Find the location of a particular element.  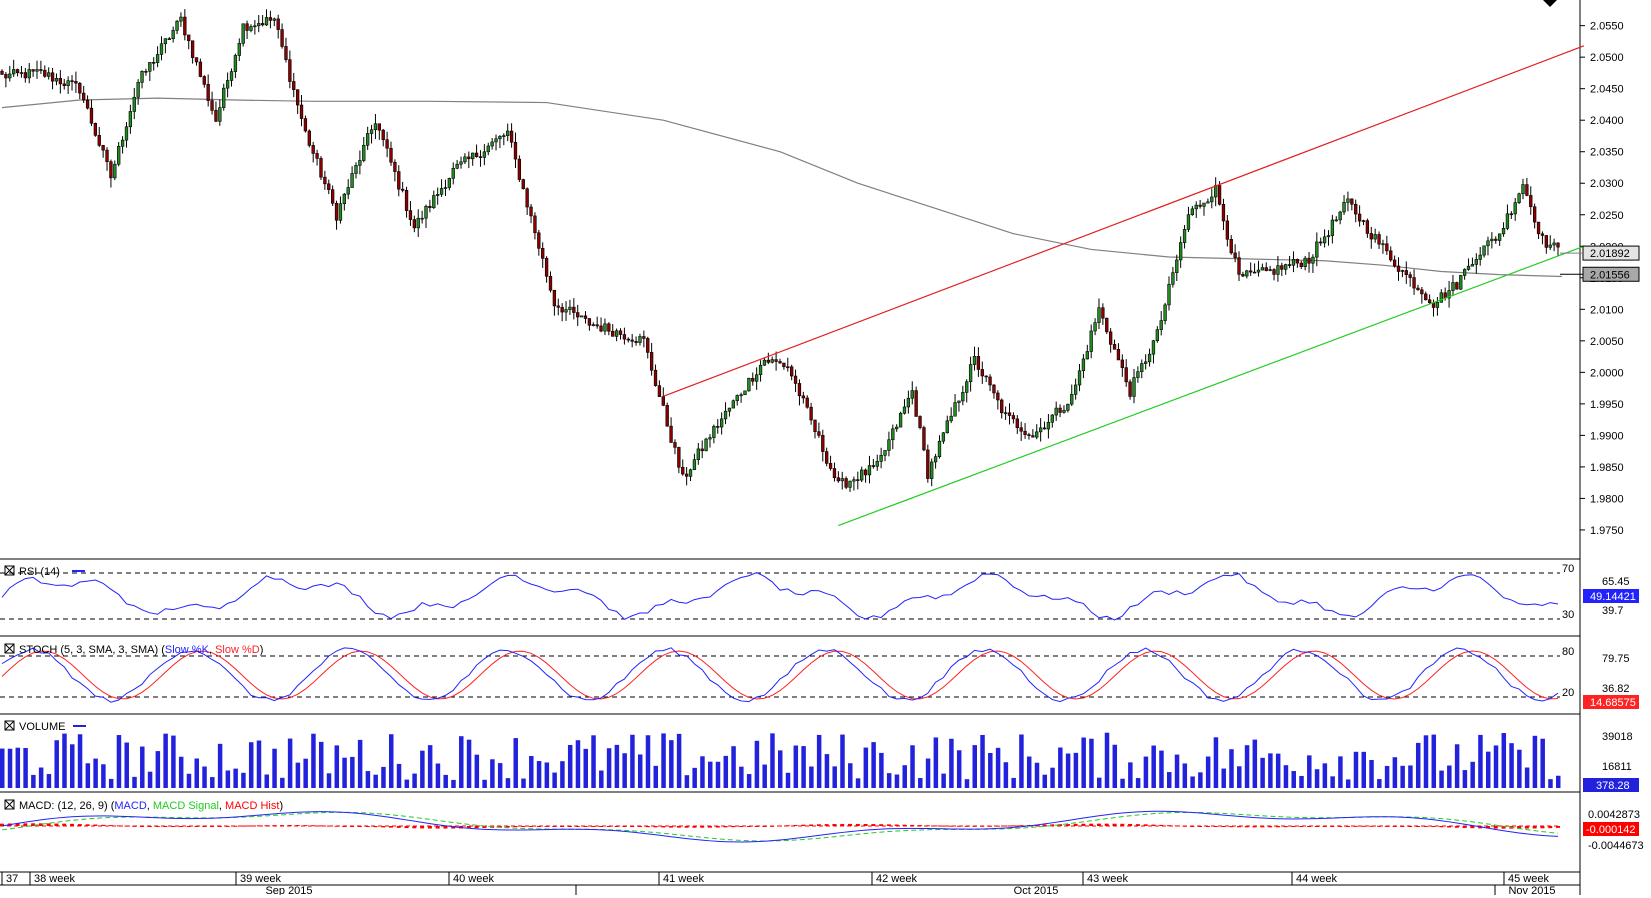

volume-close-icon is located at coordinates (9, 725).